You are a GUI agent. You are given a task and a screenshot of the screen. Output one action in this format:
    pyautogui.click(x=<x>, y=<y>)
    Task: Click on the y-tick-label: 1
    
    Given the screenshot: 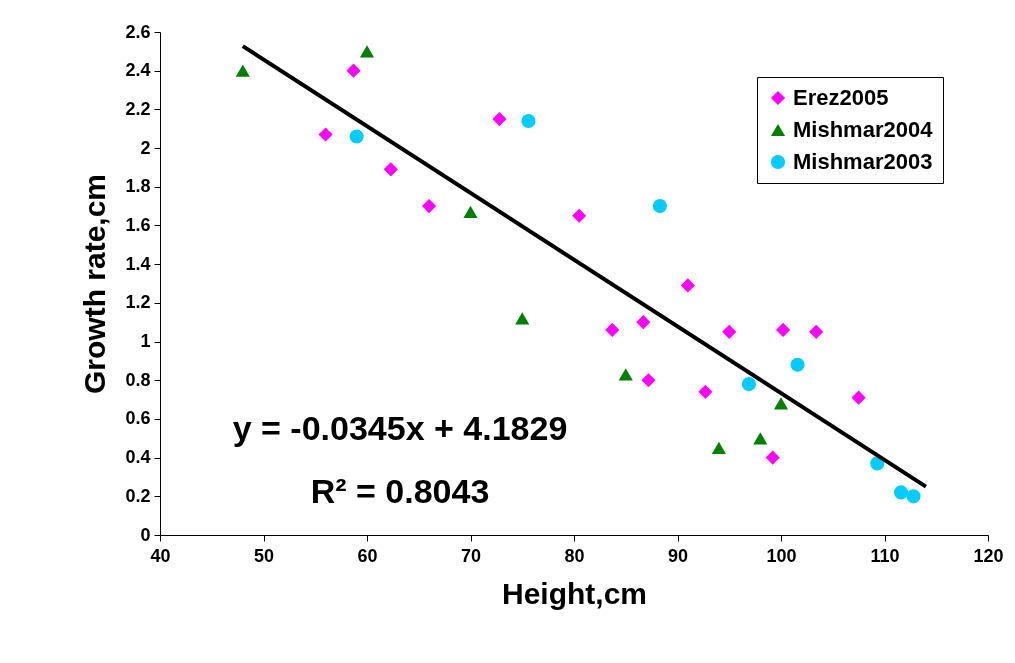 What is the action you would take?
    pyautogui.click(x=145, y=341)
    